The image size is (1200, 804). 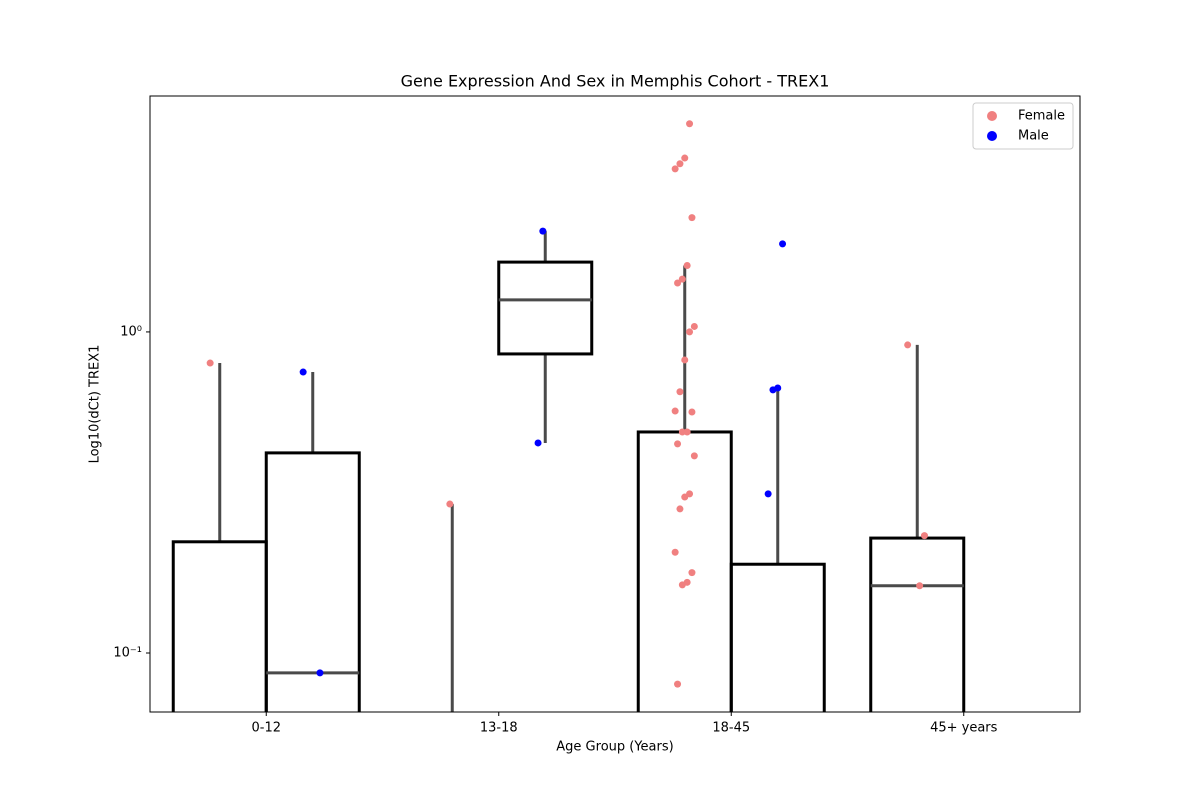 I want to click on x-tick-label: 18-45, so click(x=731, y=728).